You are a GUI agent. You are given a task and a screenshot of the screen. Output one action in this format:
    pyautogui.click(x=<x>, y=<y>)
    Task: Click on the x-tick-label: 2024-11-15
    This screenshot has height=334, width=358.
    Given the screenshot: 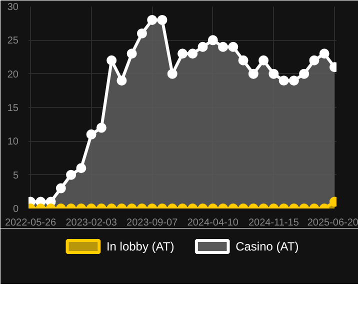 What is the action you would take?
    pyautogui.click(x=274, y=223)
    